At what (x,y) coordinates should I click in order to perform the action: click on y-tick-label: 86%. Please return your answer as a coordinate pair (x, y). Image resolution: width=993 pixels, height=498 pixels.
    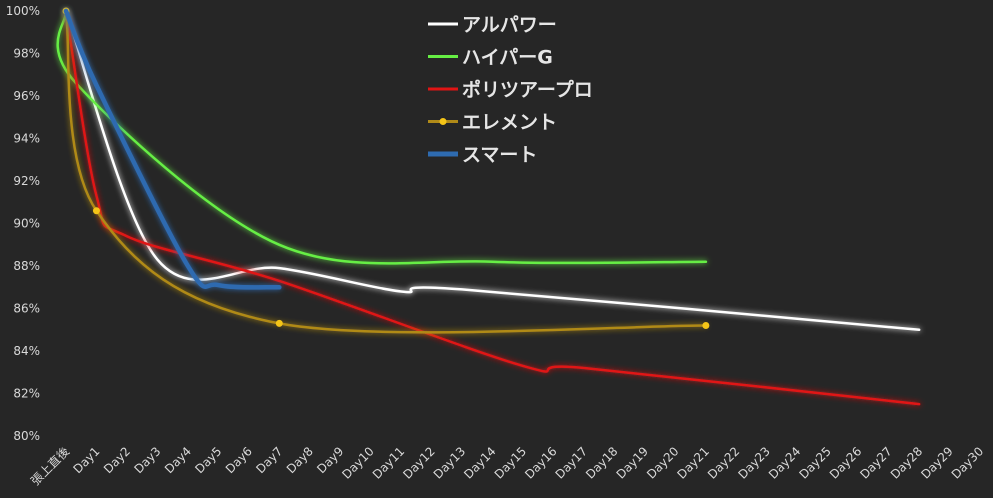
    Looking at the image, I should click on (26, 309).